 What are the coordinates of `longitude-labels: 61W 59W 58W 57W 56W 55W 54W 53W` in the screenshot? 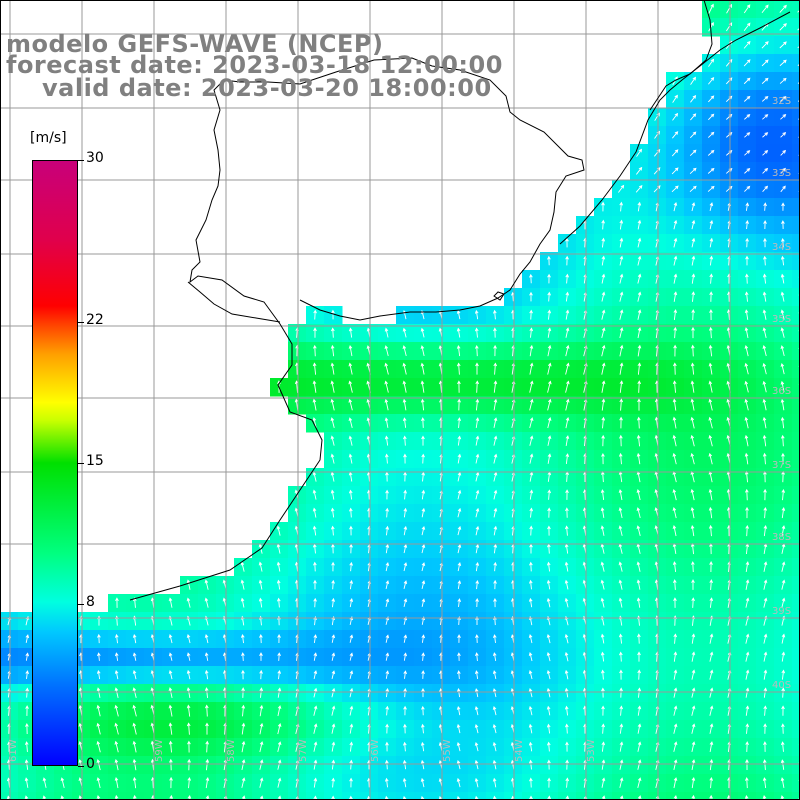 It's located at (302, 750).